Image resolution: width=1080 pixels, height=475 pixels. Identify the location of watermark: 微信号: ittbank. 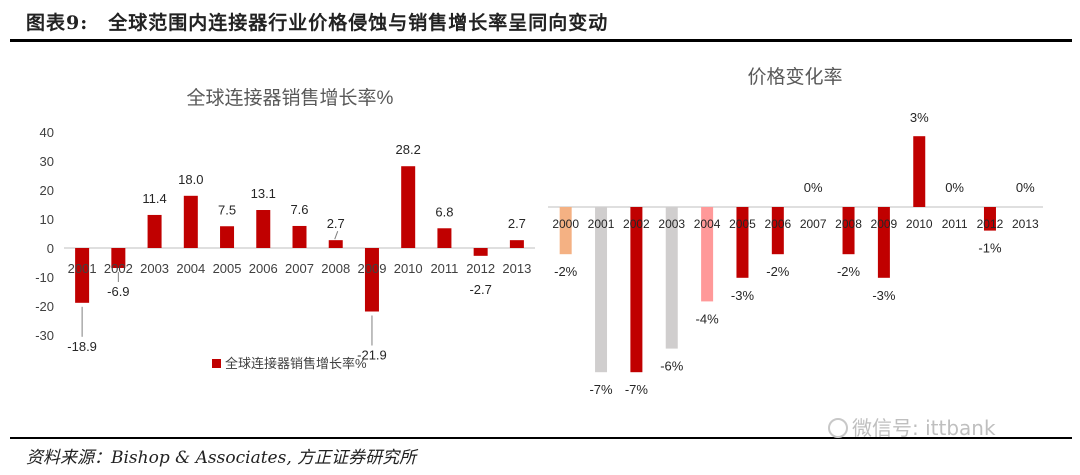
(912, 426).